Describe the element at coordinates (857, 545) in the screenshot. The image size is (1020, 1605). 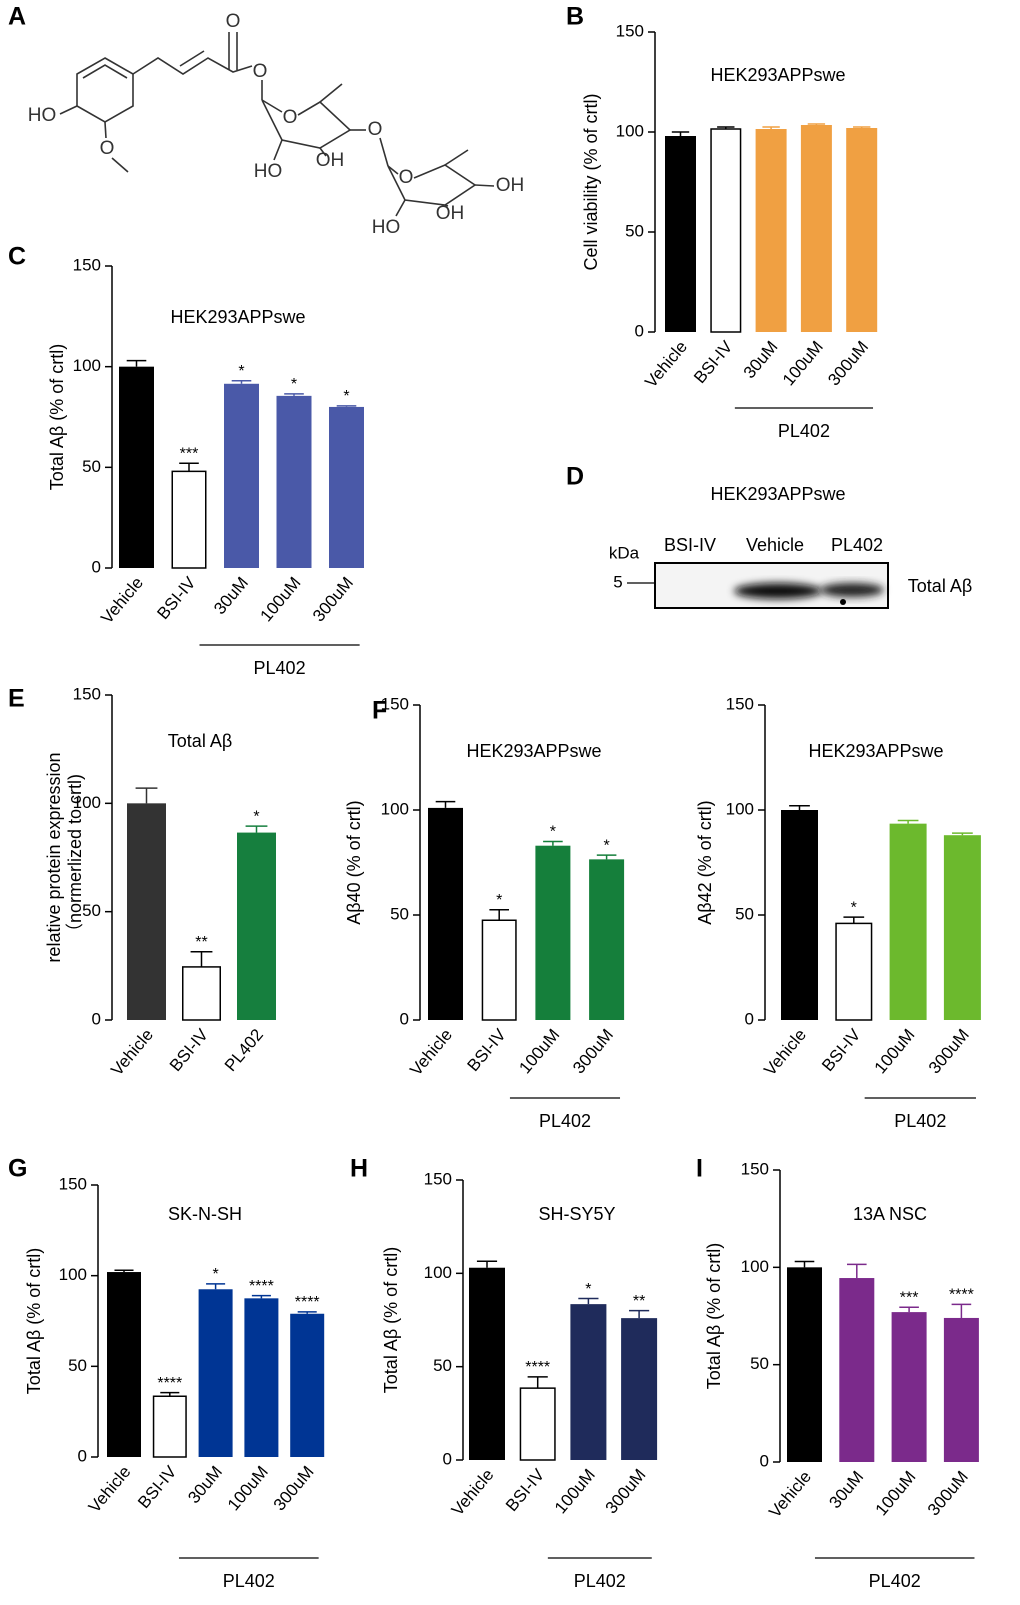
I see `lane-label: PL402` at that location.